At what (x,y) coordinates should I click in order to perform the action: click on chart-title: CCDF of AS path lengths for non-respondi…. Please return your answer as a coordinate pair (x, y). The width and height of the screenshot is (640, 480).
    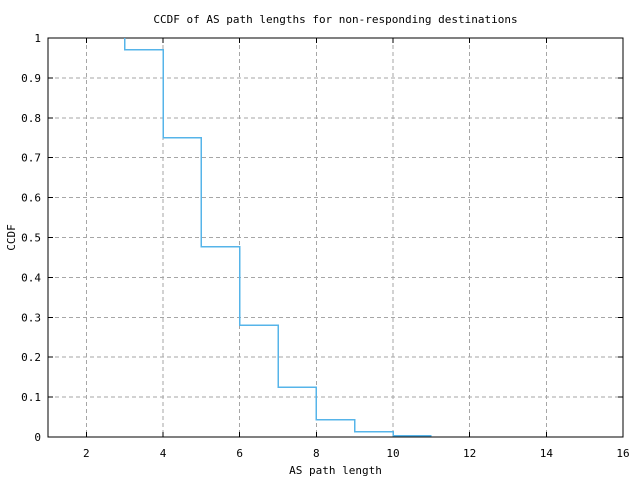
    Looking at the image, I should click on (335, 19).